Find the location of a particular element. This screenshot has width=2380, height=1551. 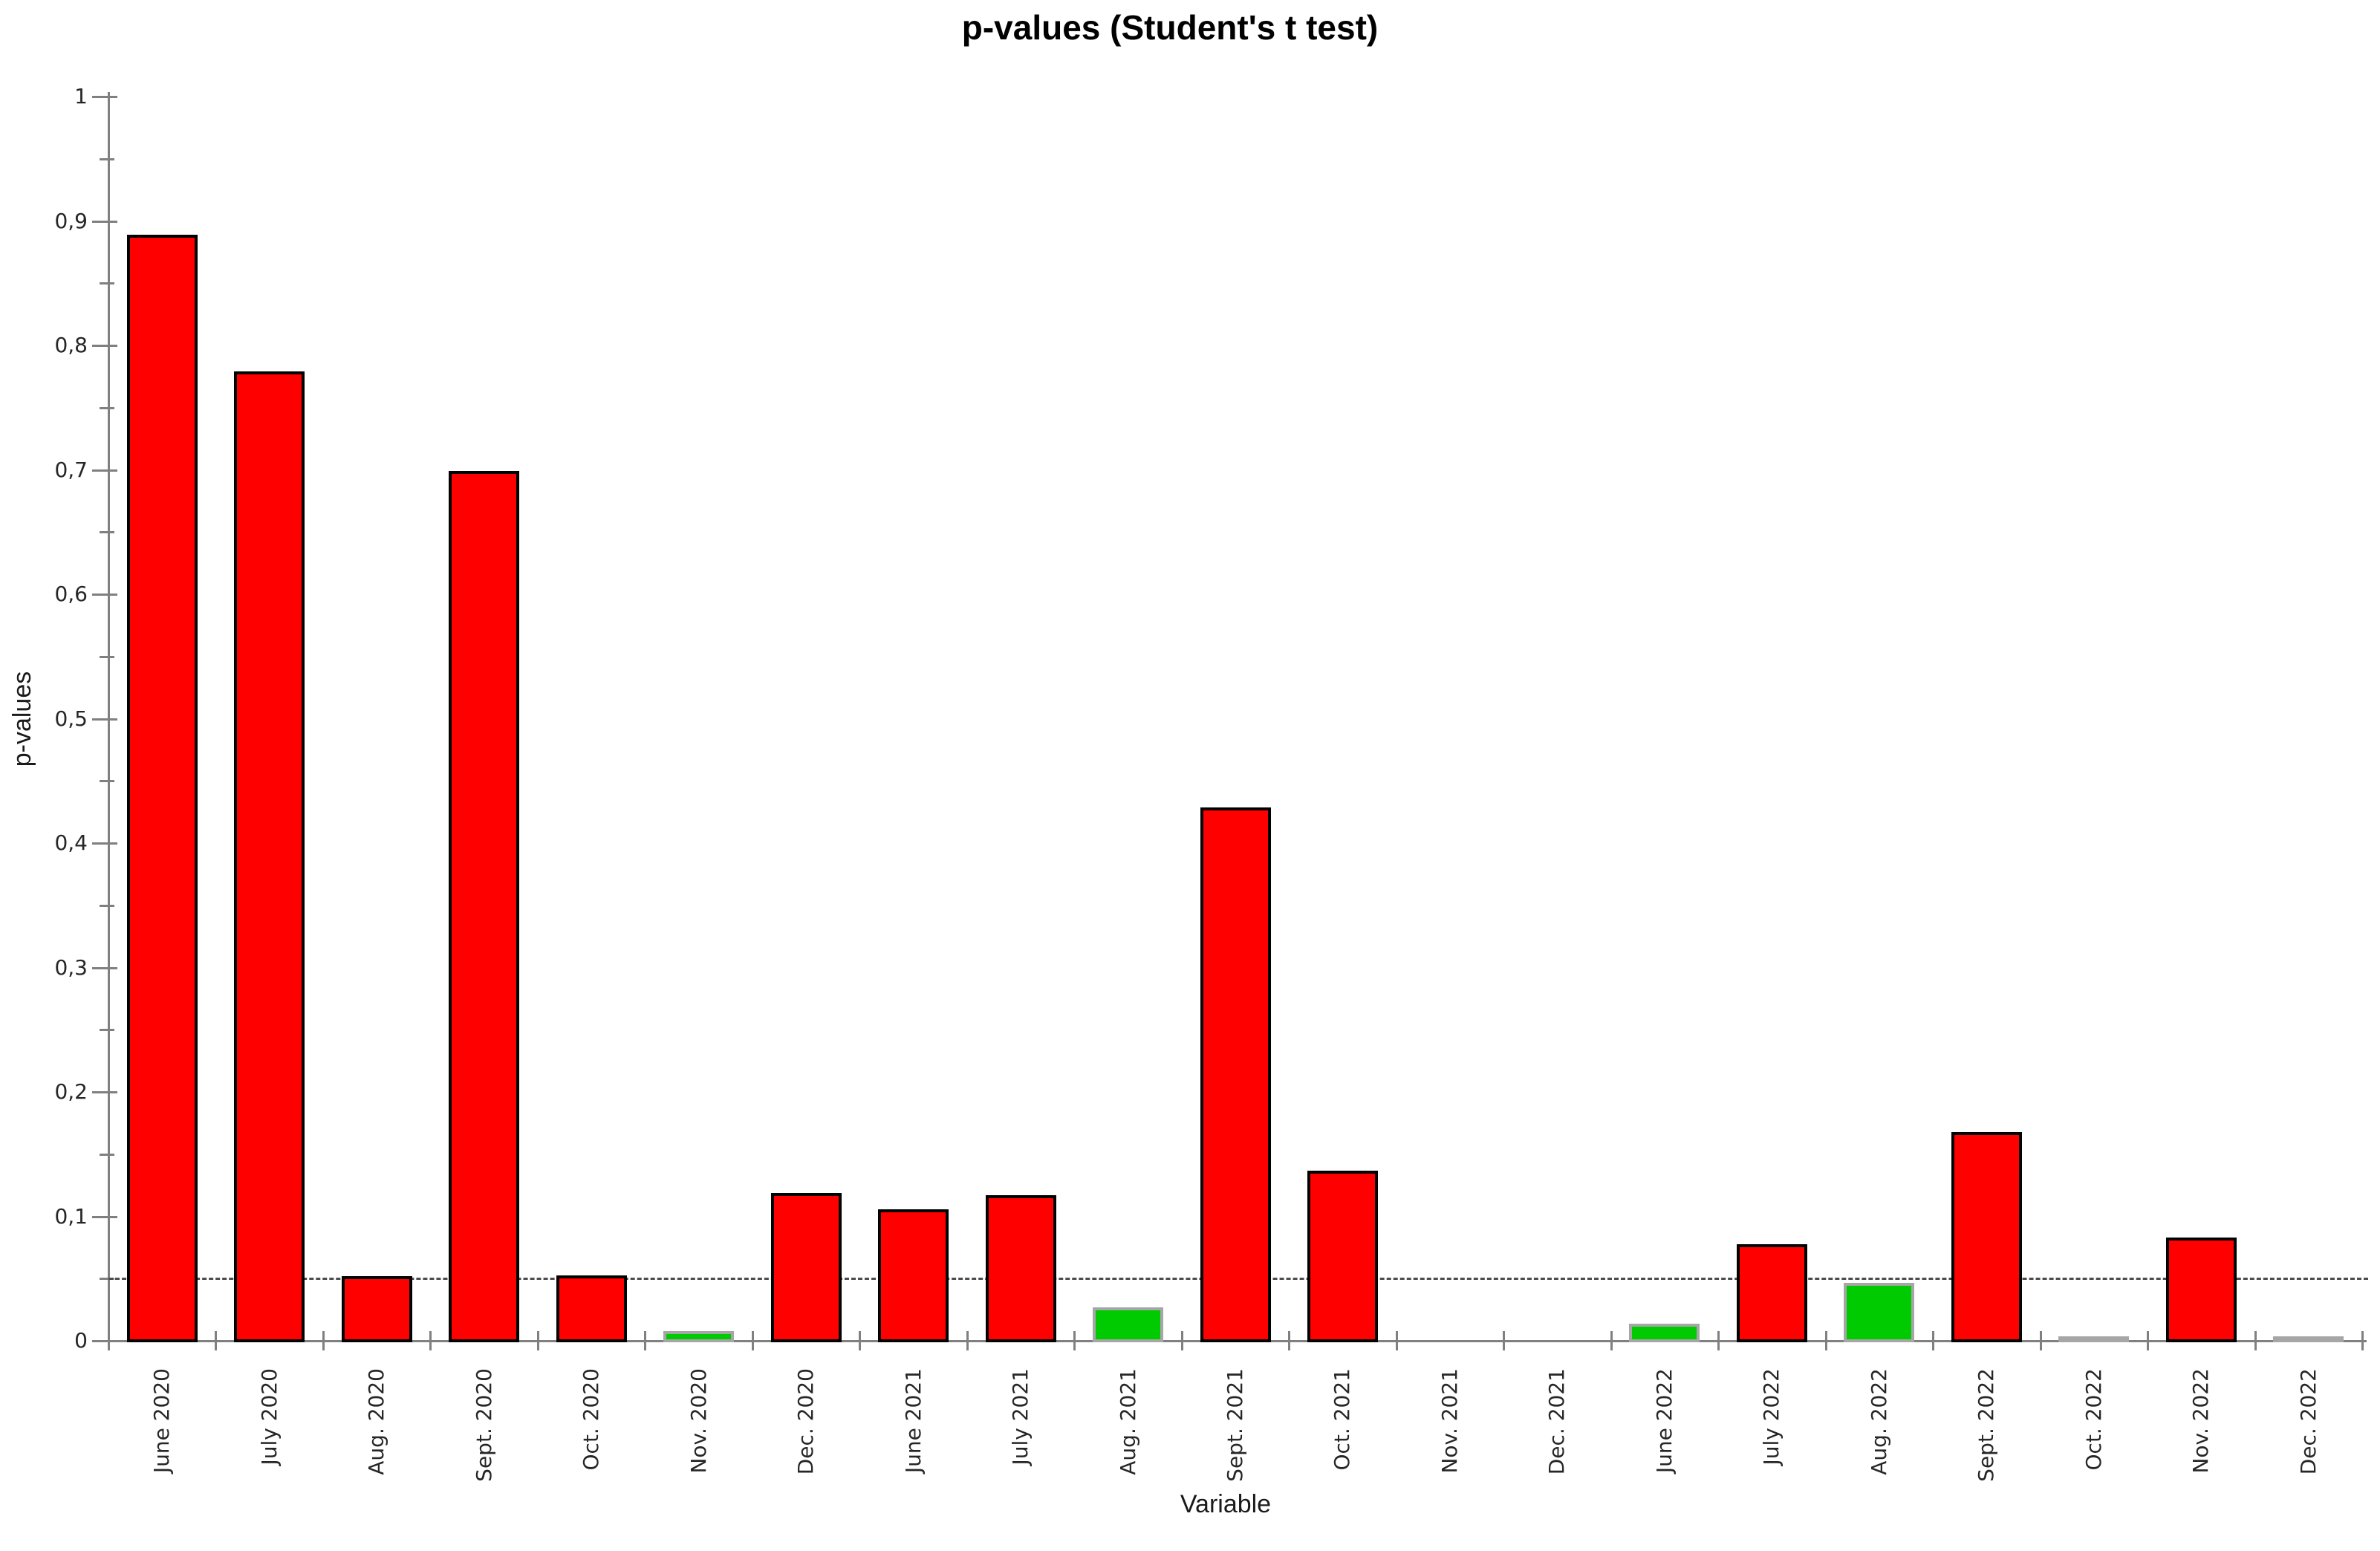

x-category-label-june-2020: June 2020 is located at coordinates (162, 1421).